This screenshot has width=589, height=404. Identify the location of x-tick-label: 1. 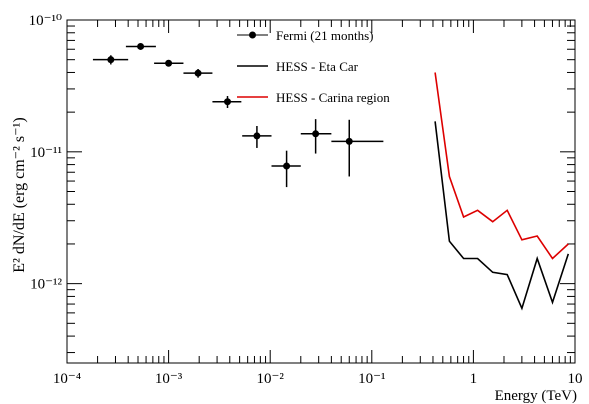
(474, 379).